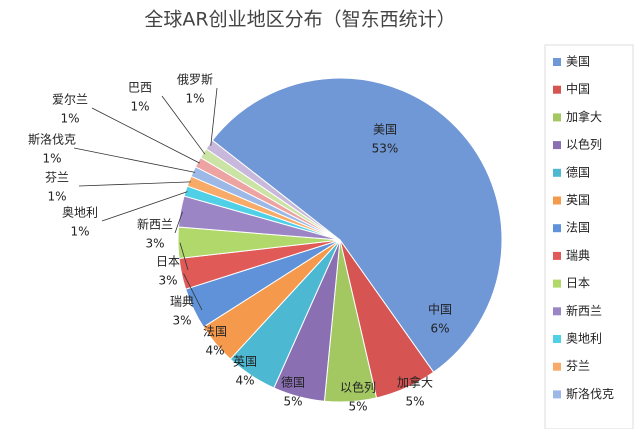 The height and width of the screenshot is (429, 638). Describe the element at coordinates (584, 116) in the screenshot. I see `legend-label: 加拿大` at that location.